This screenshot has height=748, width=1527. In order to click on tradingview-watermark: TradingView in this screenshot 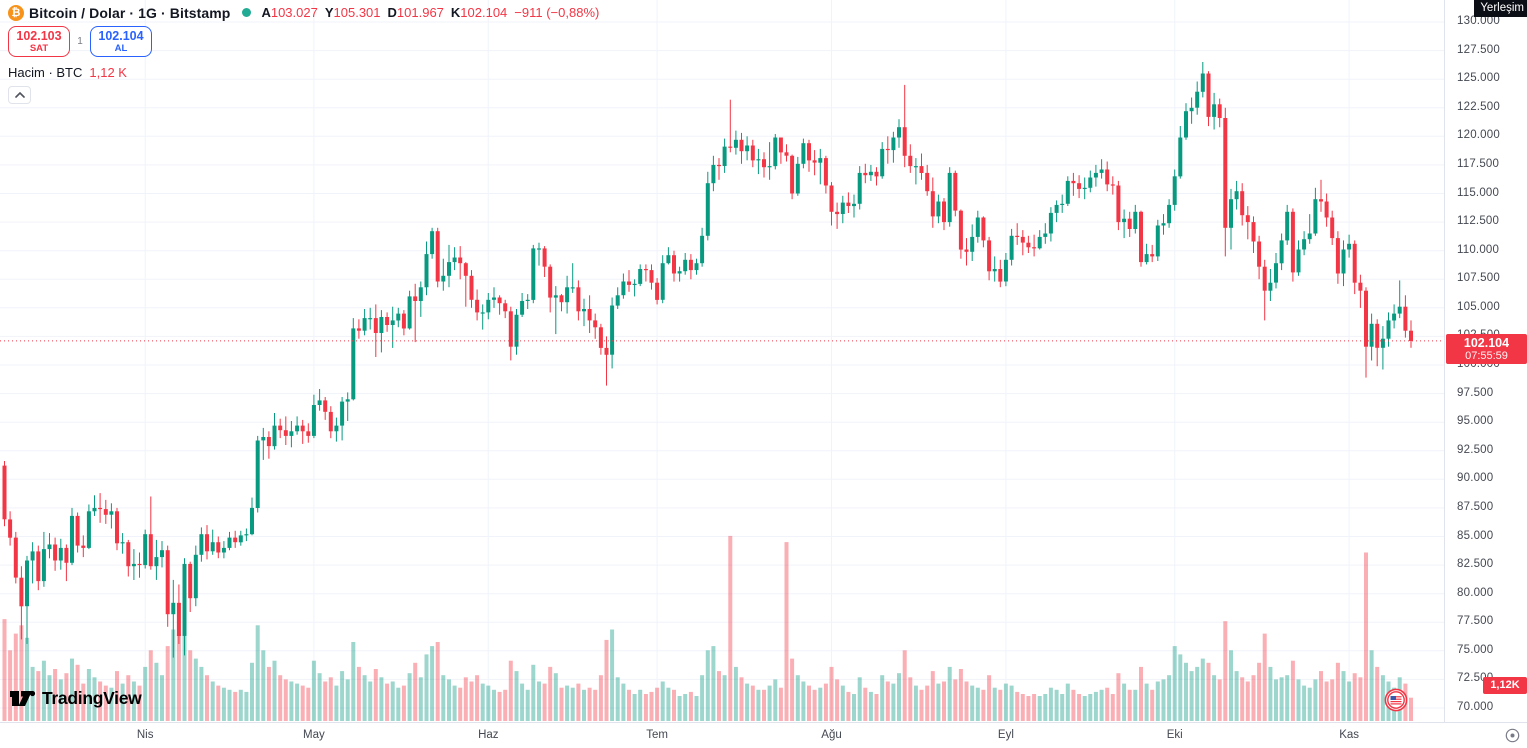, I will do `click(76, 698)`.